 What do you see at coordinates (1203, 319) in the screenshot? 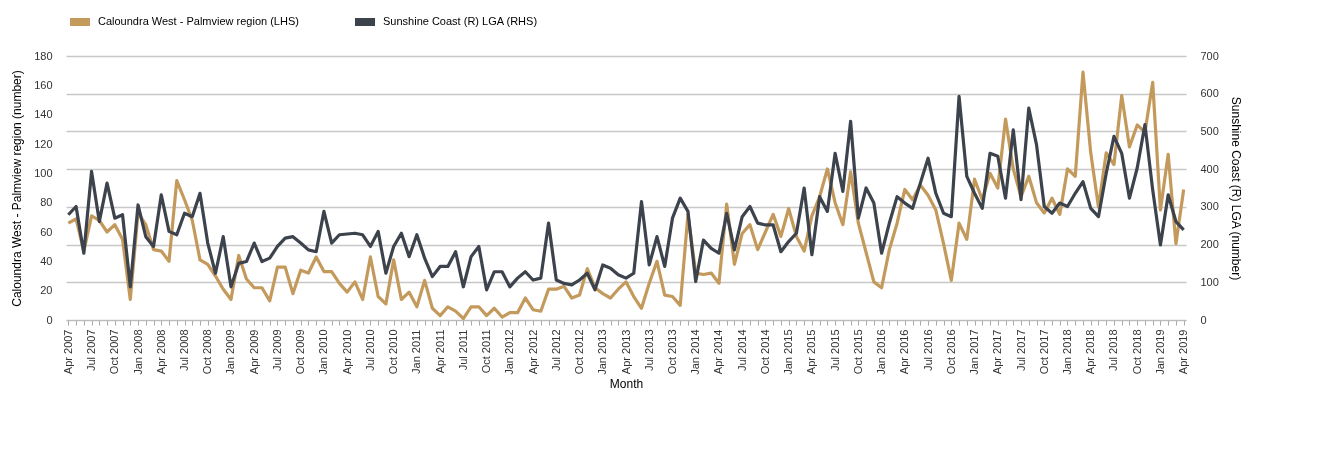
I see `y2-tick-label: 0` at bounding box center [1203, 319].